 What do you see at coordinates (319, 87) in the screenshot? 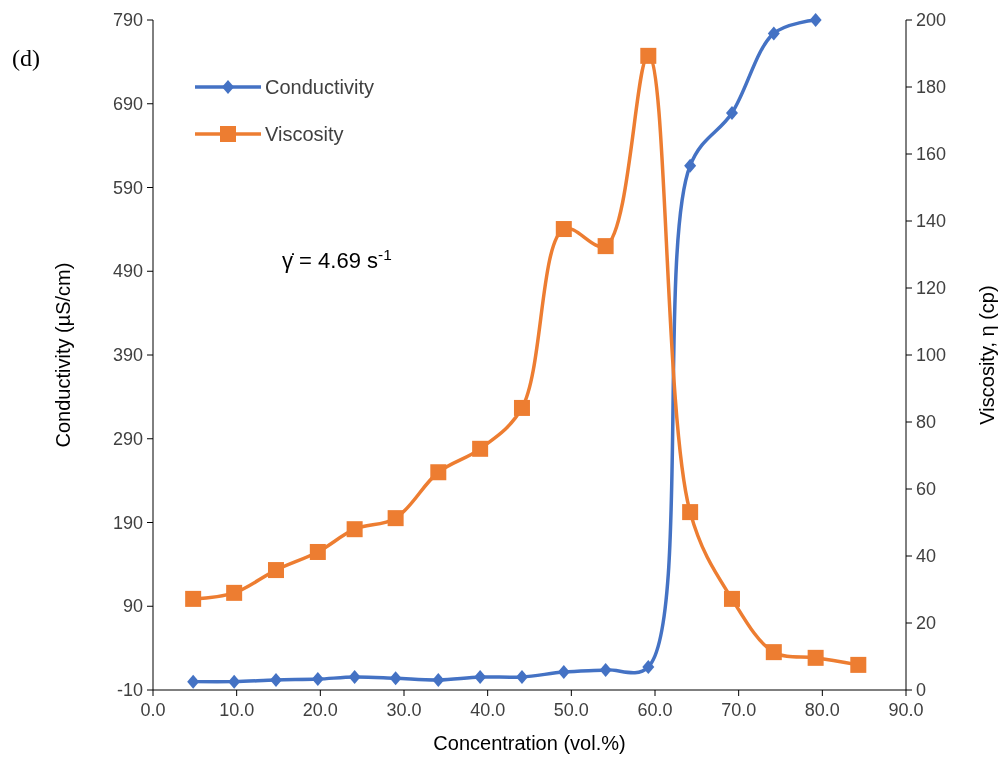
I see `legend-label: Conductivity` at bounding box center [319, 87].